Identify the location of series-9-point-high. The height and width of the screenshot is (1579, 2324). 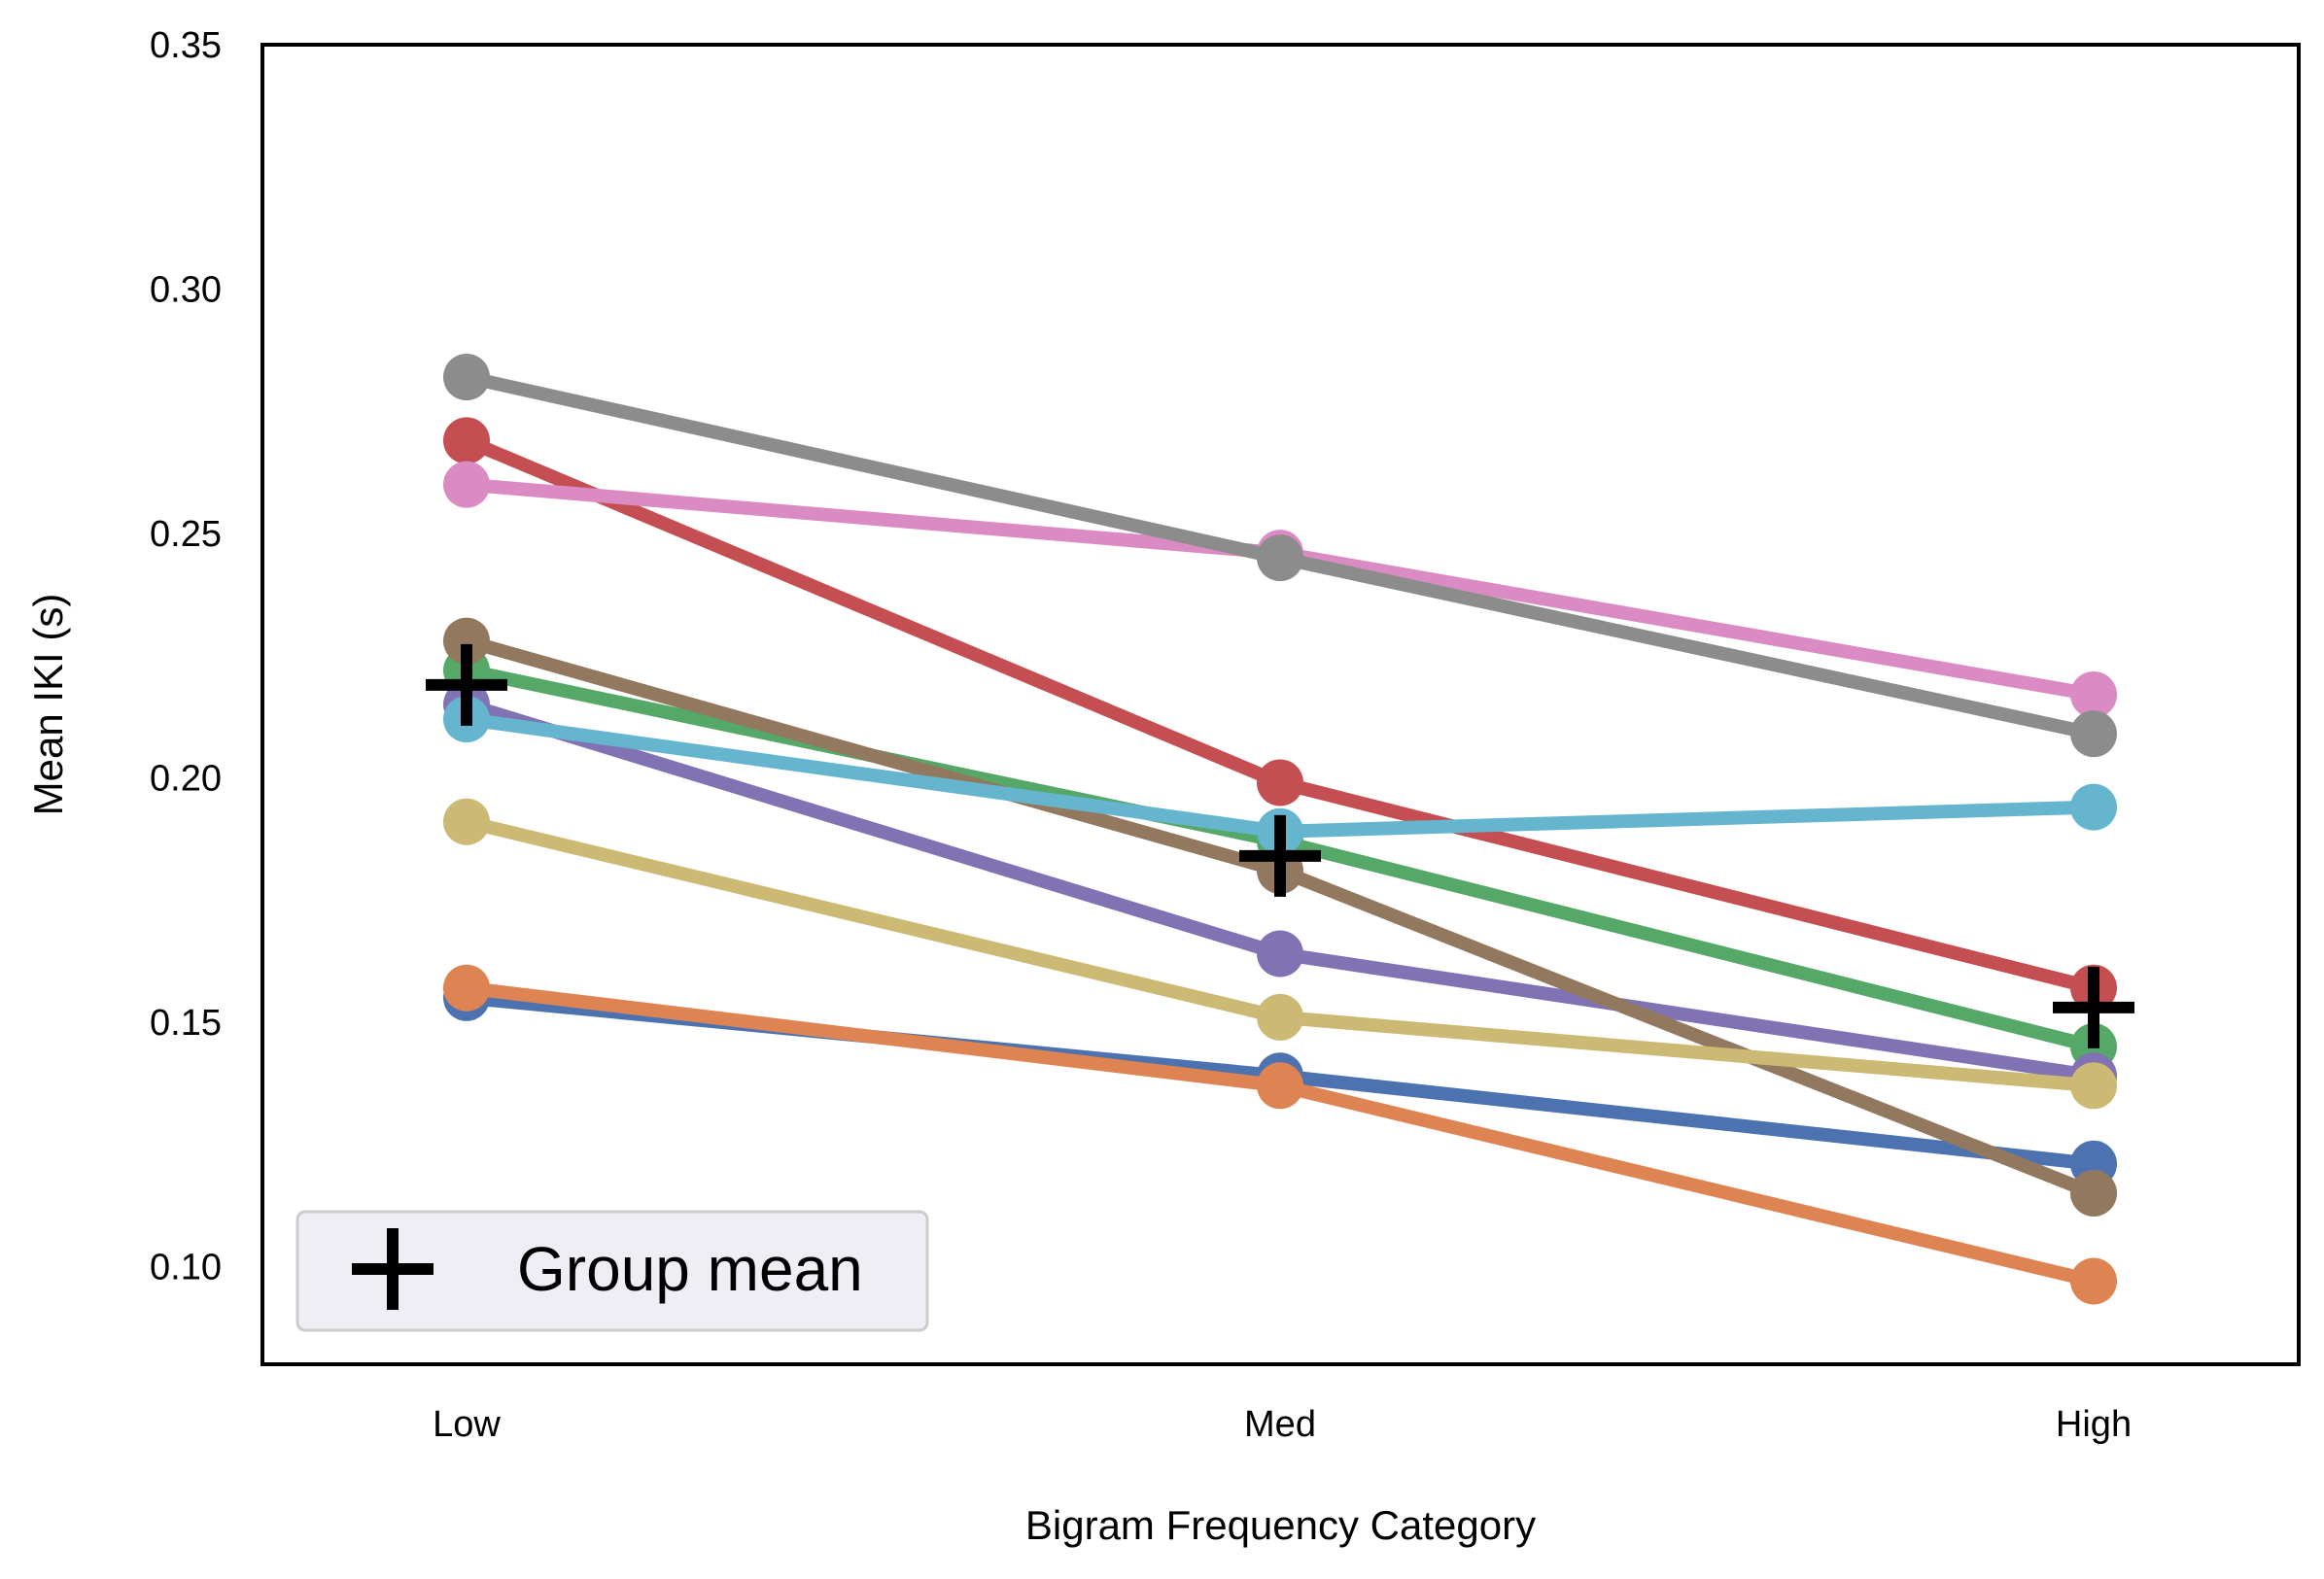
(2093, 1086).